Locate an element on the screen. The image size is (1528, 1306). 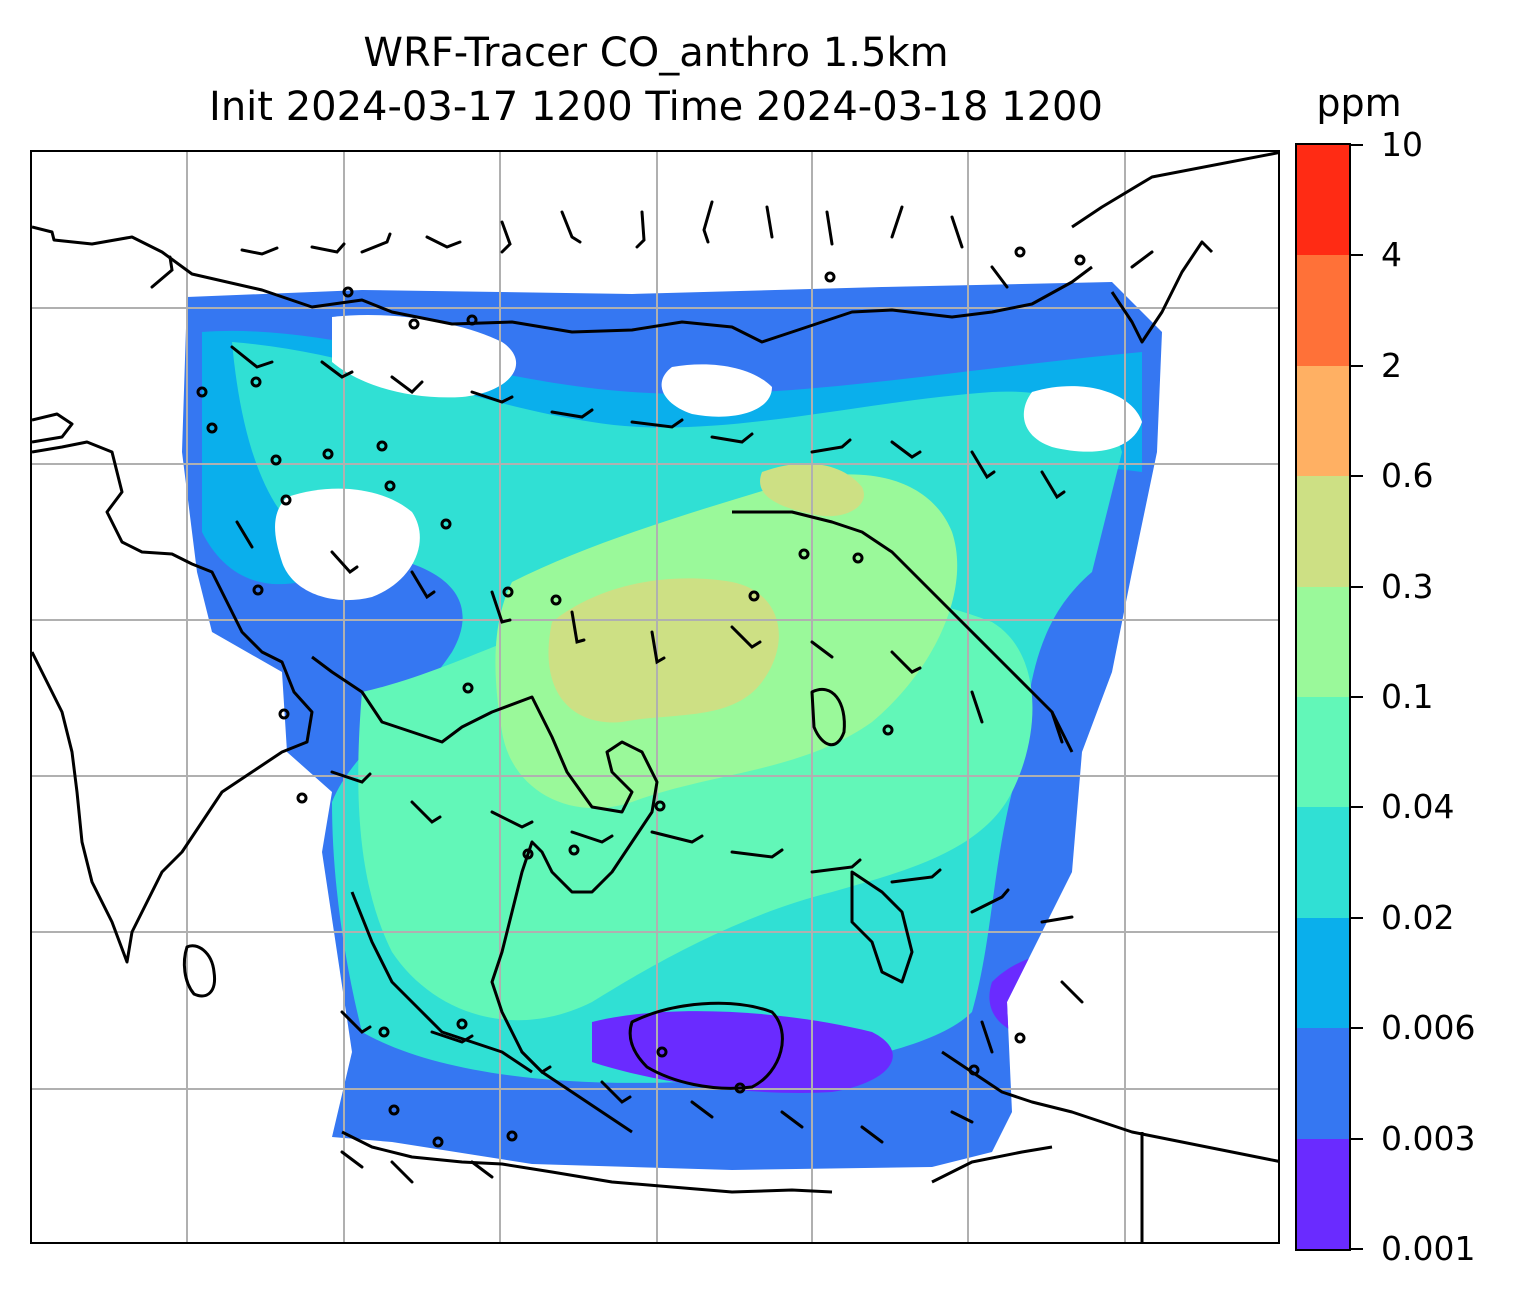
coastline-new-guinea is located at coordinates (1109, 1106).